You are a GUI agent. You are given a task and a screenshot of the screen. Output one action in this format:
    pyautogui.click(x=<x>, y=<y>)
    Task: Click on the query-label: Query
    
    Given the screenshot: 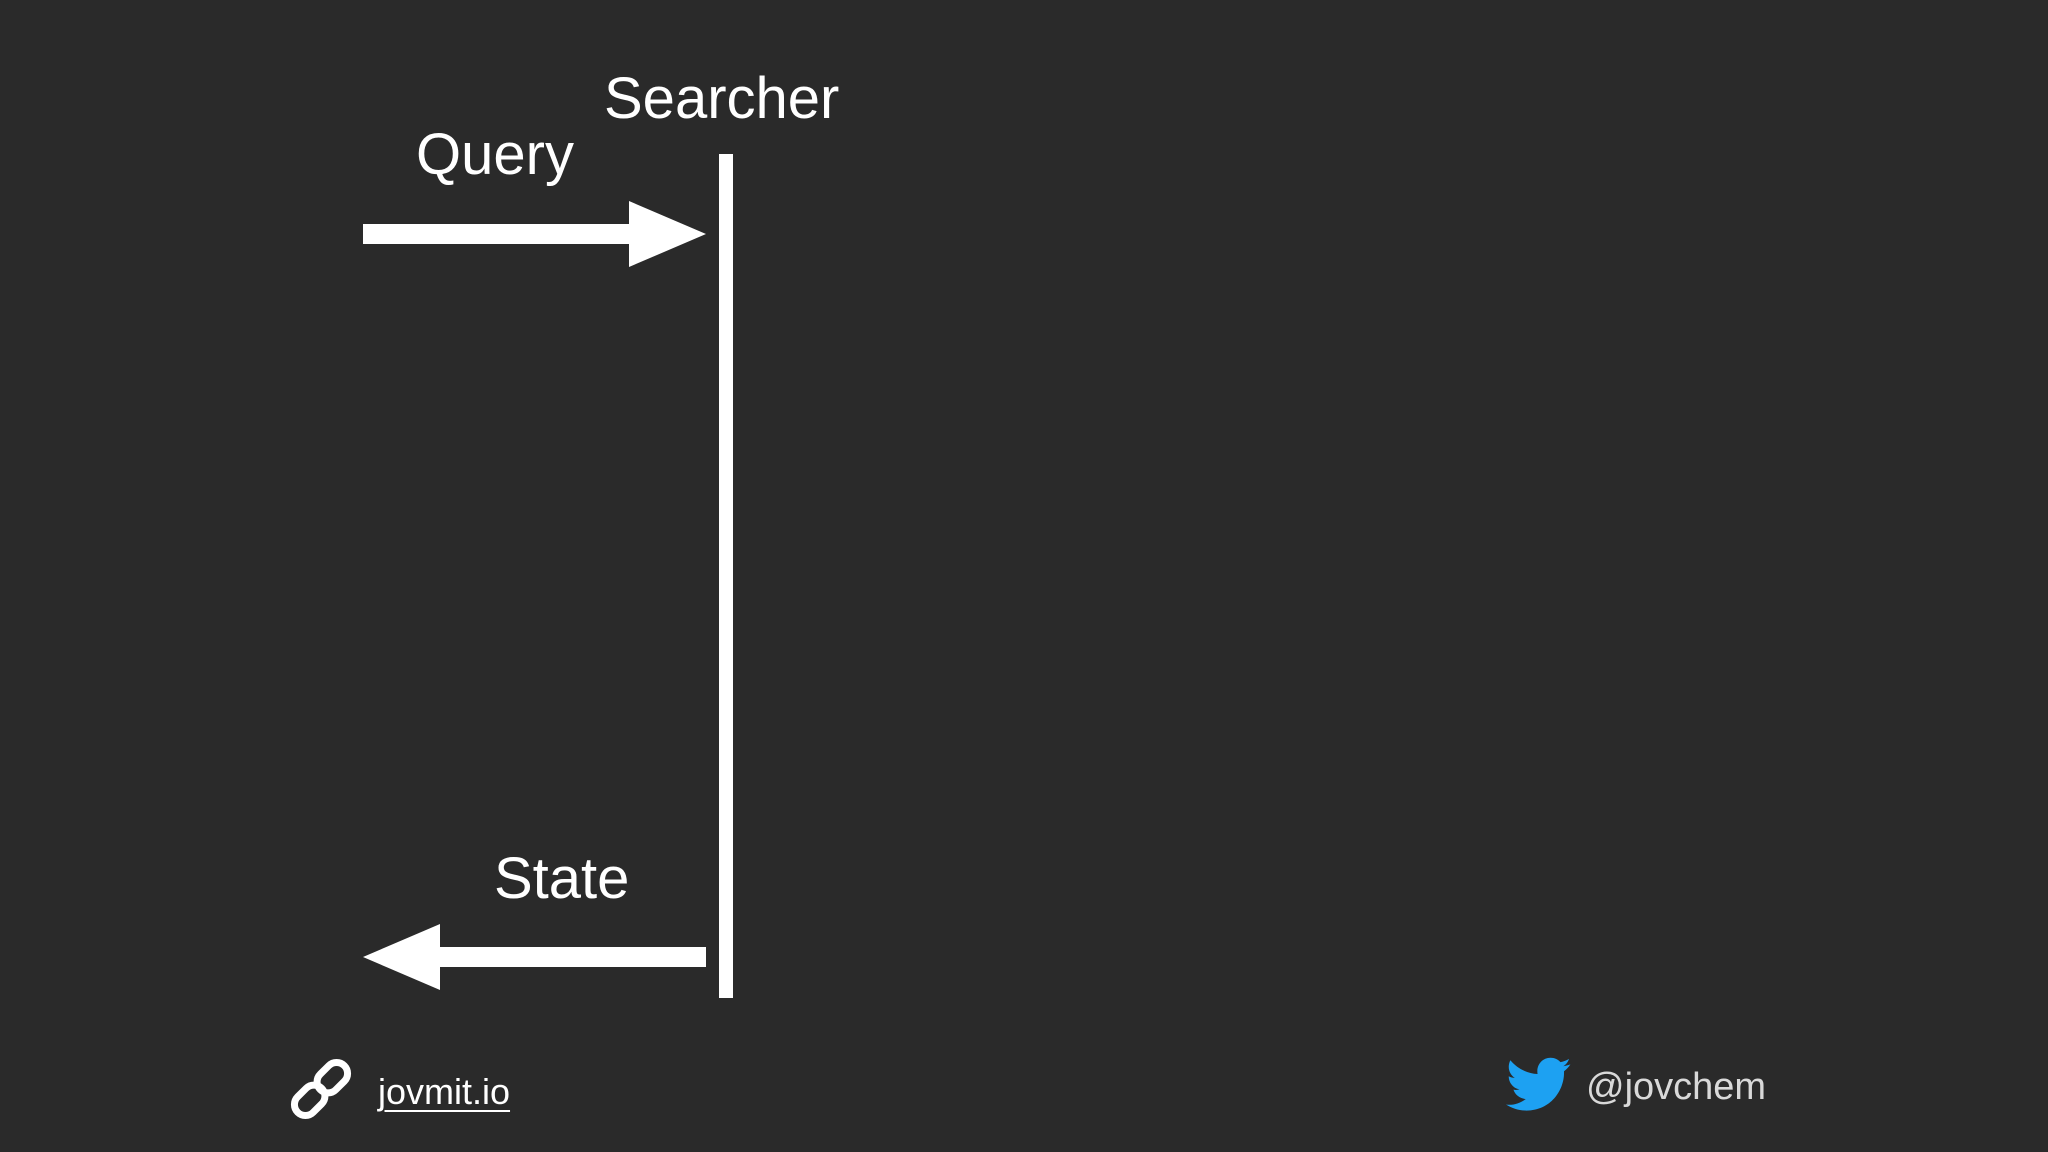 What is the action you would take?
    pyautogui.click(x=495, y=154)
    